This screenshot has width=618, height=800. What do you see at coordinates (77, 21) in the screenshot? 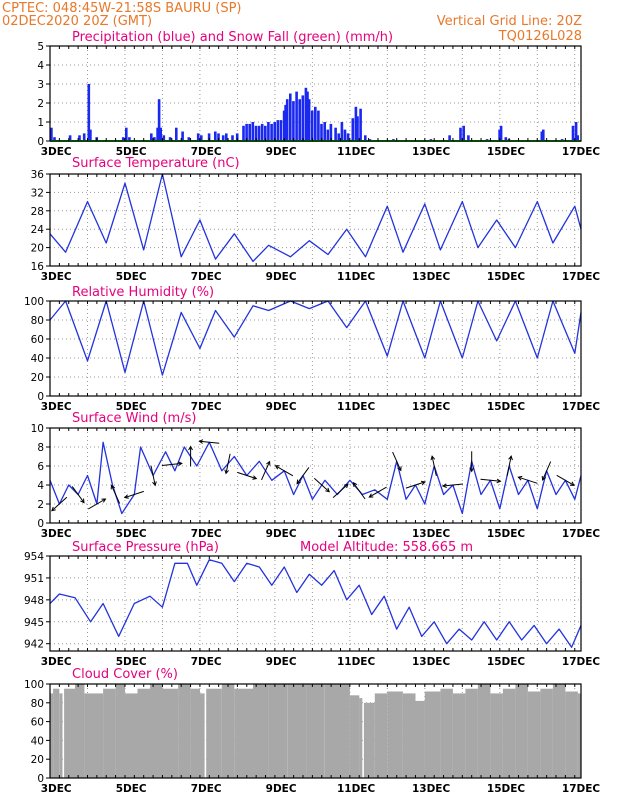
I see `header-run-time: 02DEC2020 20Z (GMT)` at bounding box center [77, 21].